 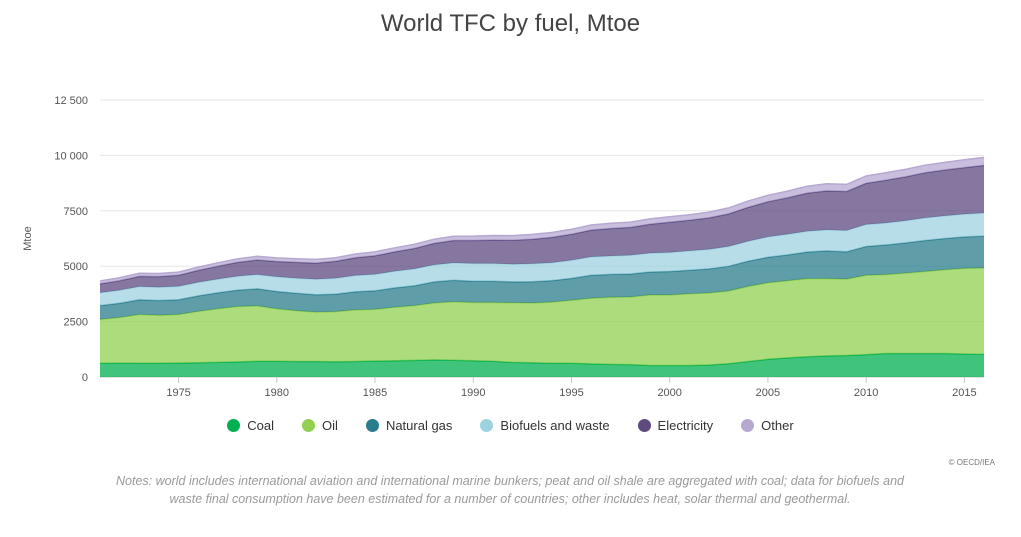 I want to click on x-tick-label: 1990, so click(x=473, y=393).